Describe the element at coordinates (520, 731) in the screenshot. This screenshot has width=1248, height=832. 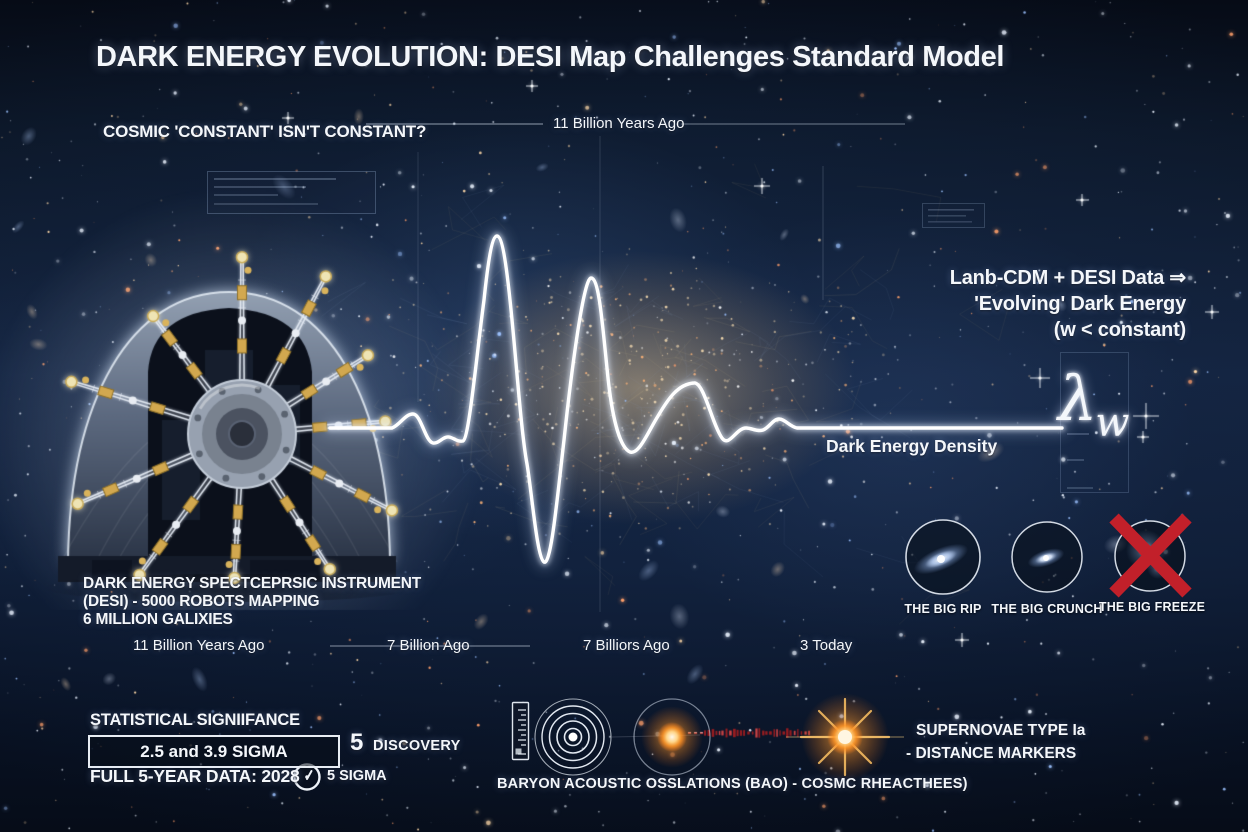
I see `ruler-icon` at that location.